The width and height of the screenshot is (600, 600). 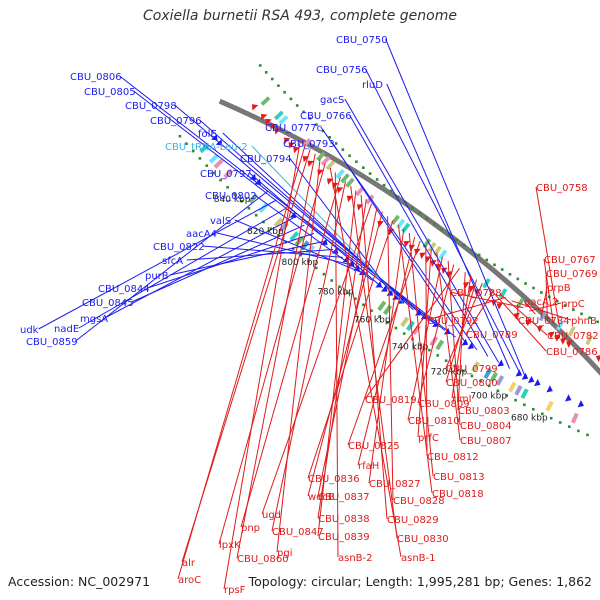 I want to click on footer-accession: Accession: NC_002971, so click(x=79, y=581).